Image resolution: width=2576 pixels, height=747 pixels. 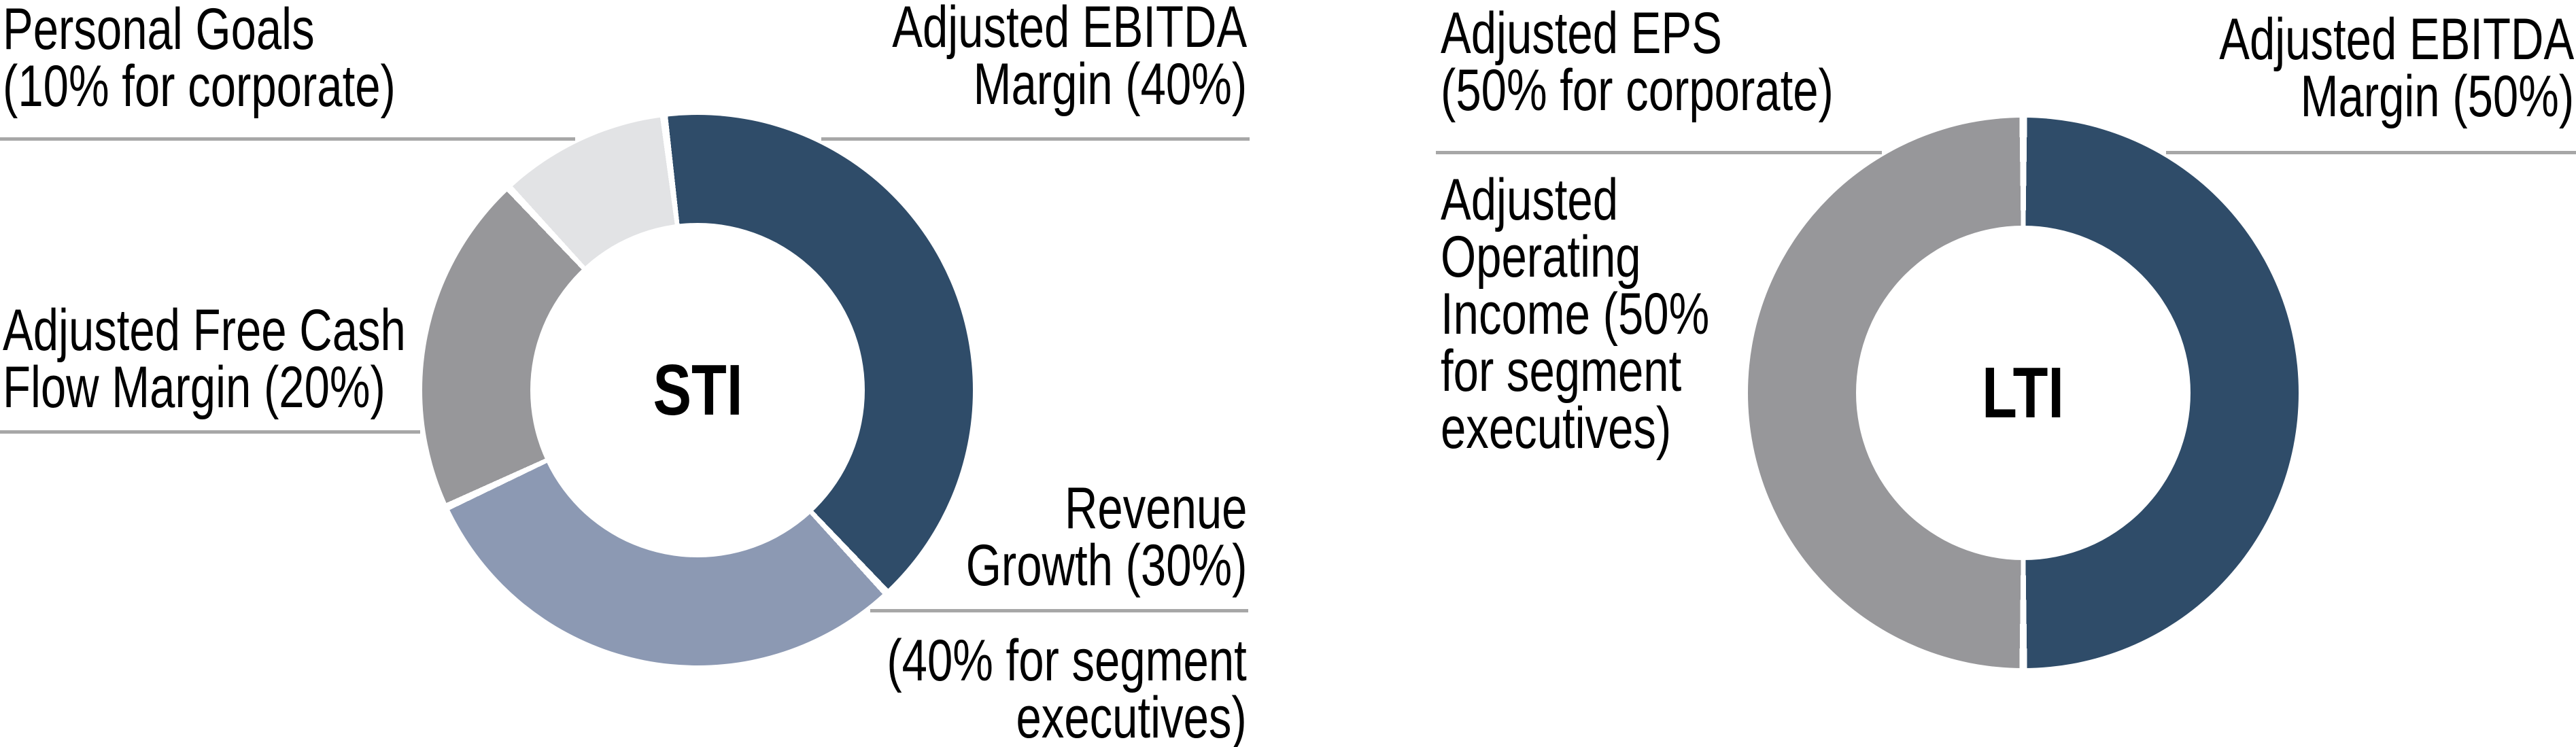 I want to click on sti-center-label: STI, so click(x=697, y=390).